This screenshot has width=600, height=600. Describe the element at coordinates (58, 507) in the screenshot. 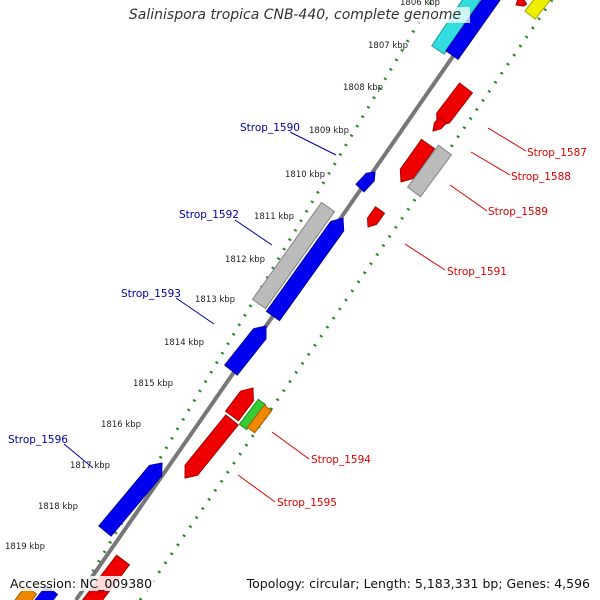

I see `kbp-tick-label: 1818 kbp` at that location.